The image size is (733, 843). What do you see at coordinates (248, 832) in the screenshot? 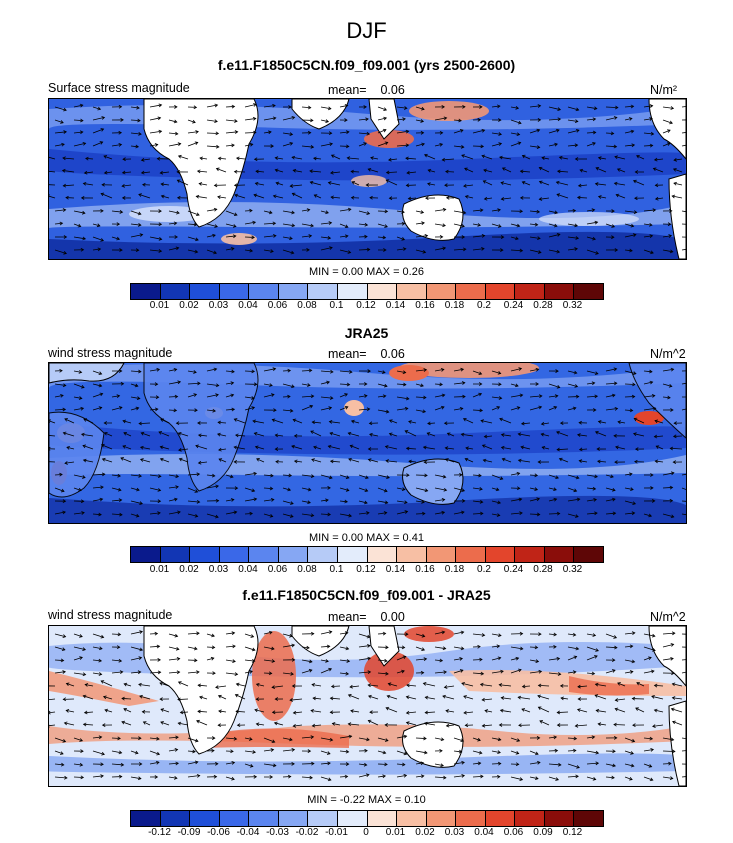
I see `colorbar-tick-label: -0.04` at bounding box center [248, 832].